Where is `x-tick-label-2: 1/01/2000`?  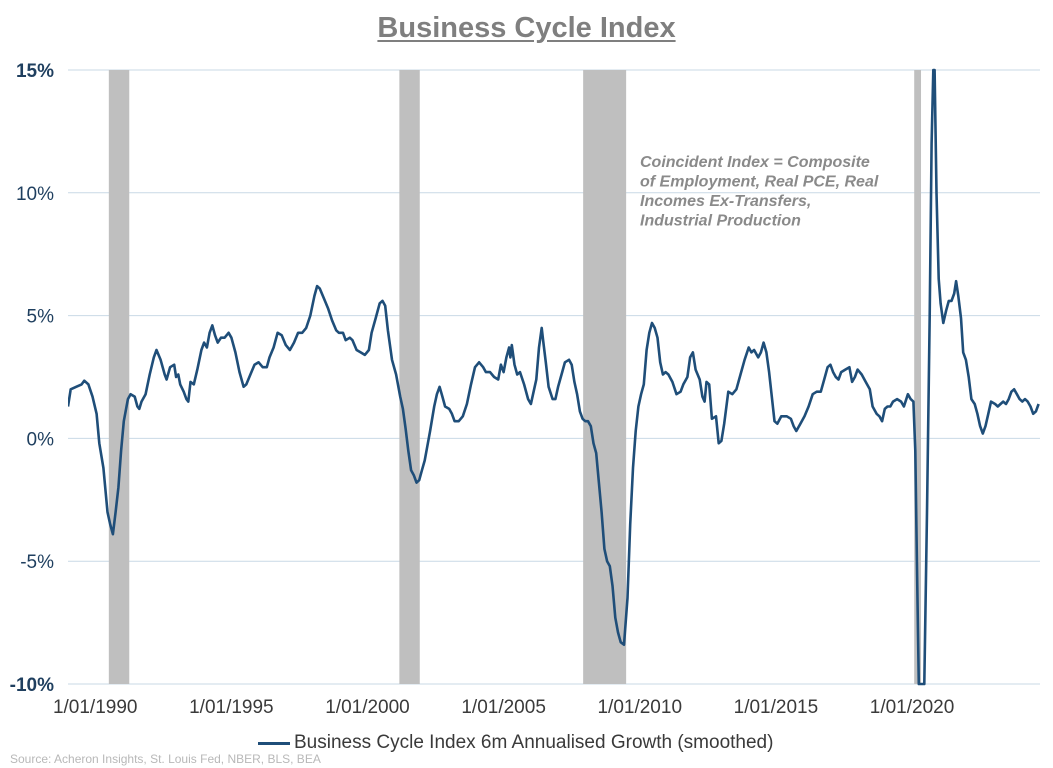
x-tick-label-2: 1/01/2000 is located at coordinates (367, 707).